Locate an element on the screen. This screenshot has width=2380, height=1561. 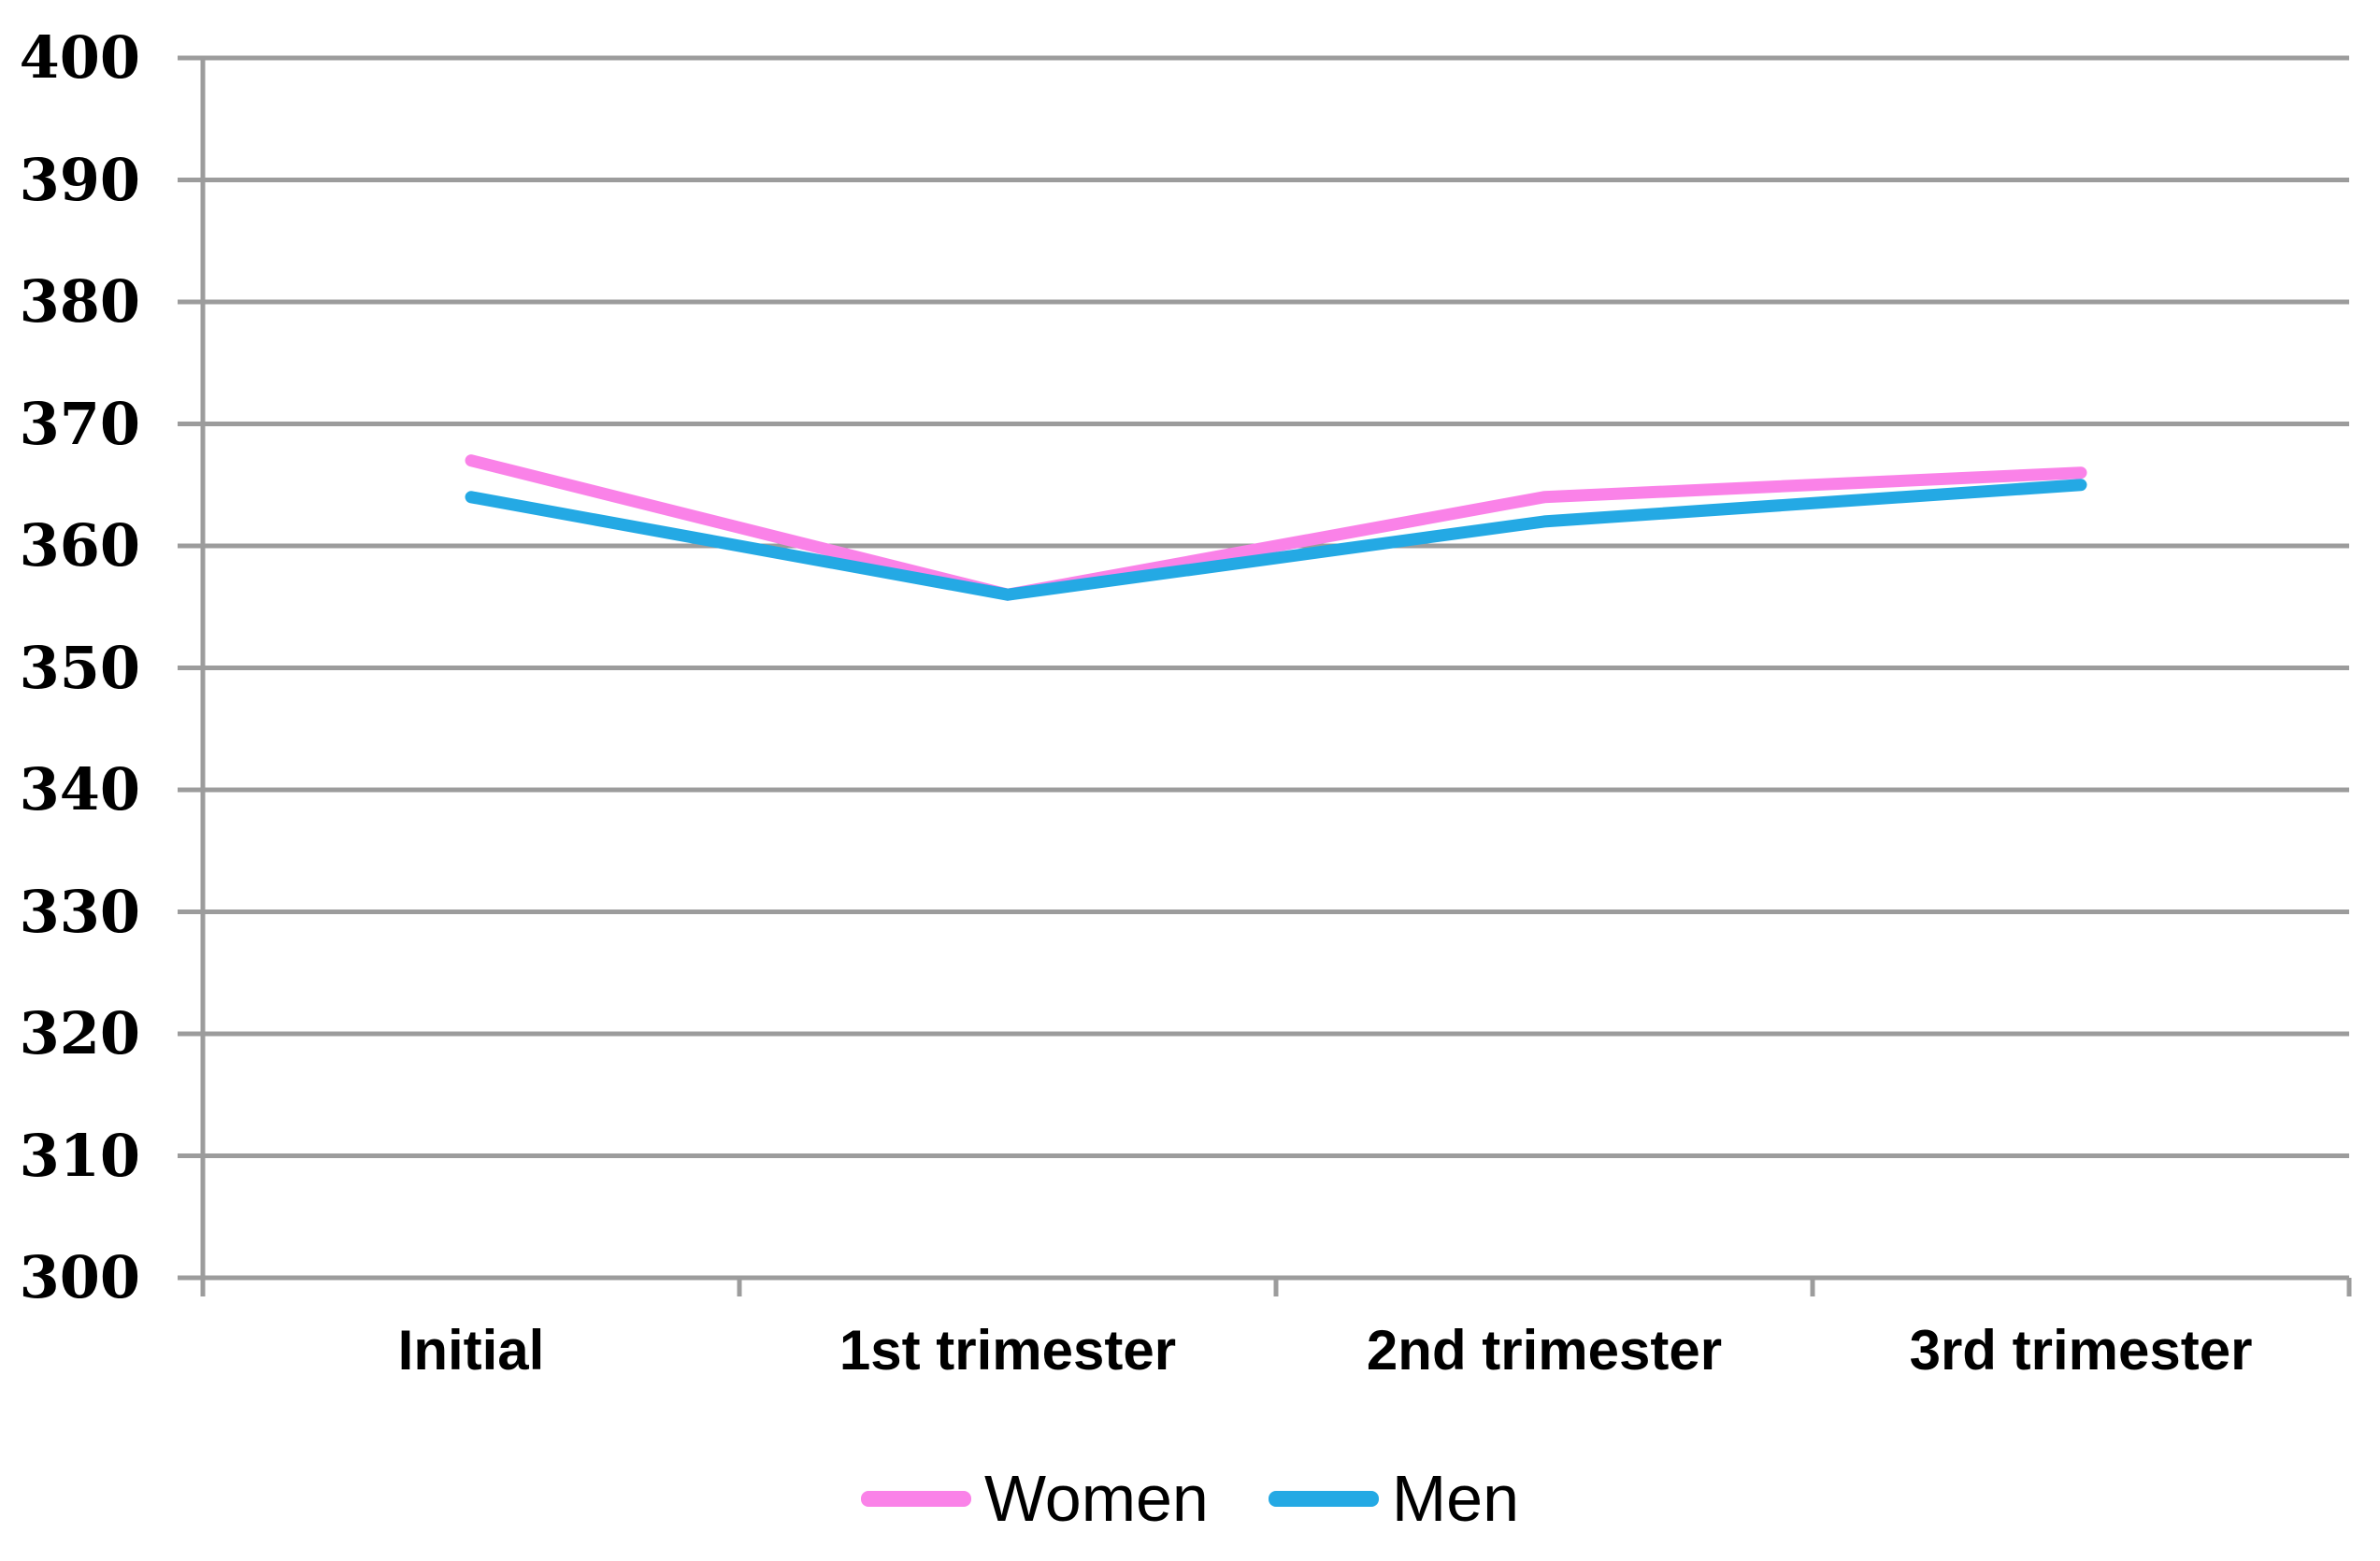
legend-item-women: Women is located at coordinates (1034, 1499).